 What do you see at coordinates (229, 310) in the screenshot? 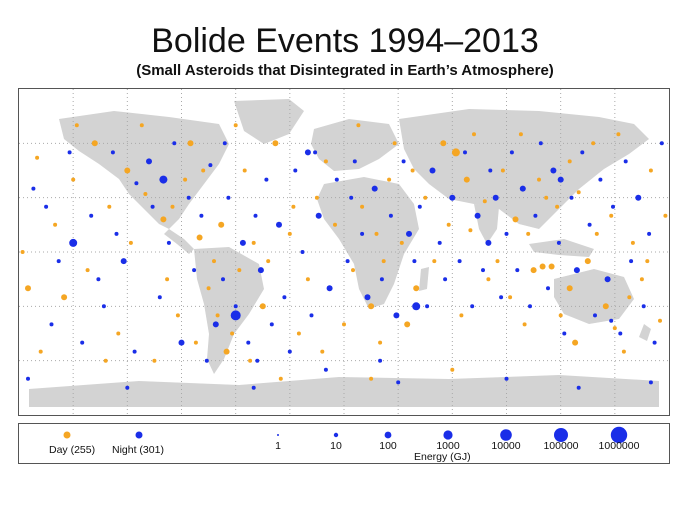
I see `land-south-america` at bounding box center [229, 310].